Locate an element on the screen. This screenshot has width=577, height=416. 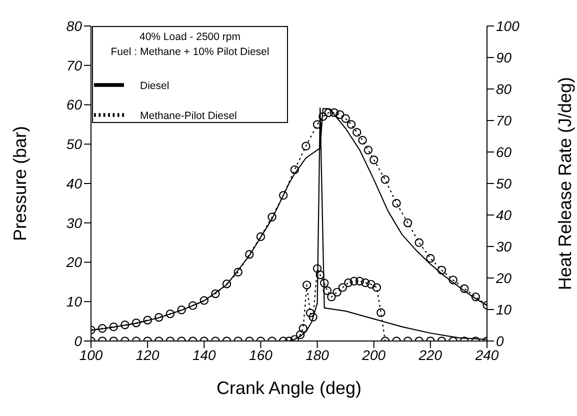
y-tick-label: 40 is located at coordinates (74, 183).